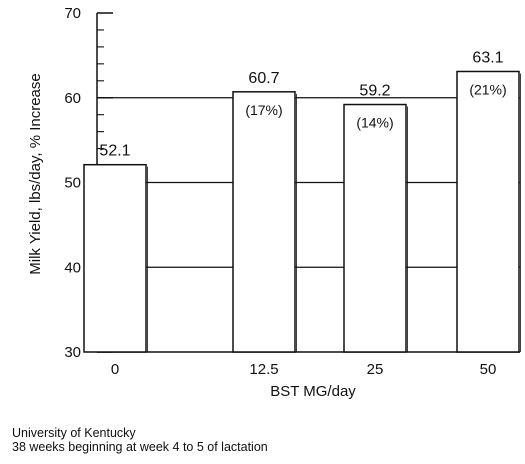  Describe the element at coordinates (374, 123) in the screenshot. I see `percent-label-25: (14%)` at that location.